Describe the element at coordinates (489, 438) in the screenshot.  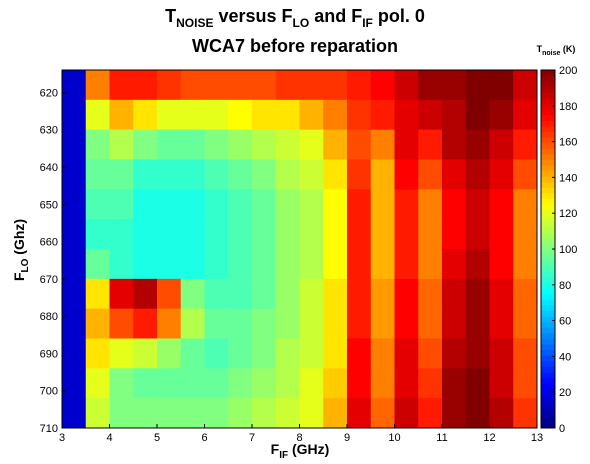
I see `x-tick-label: 12` at that location.